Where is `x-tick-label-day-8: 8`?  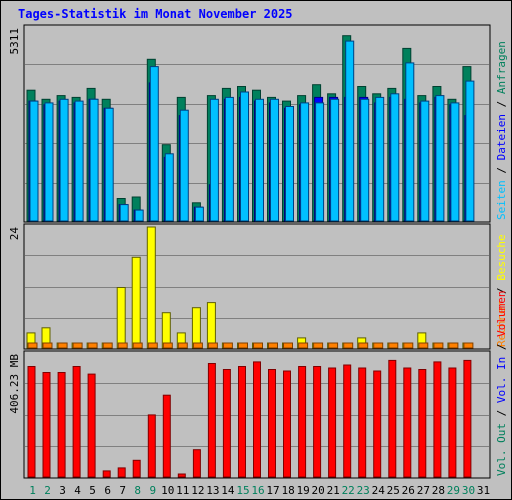 x-tick-label-day-8: 8 is located at coordinates (137, 490).